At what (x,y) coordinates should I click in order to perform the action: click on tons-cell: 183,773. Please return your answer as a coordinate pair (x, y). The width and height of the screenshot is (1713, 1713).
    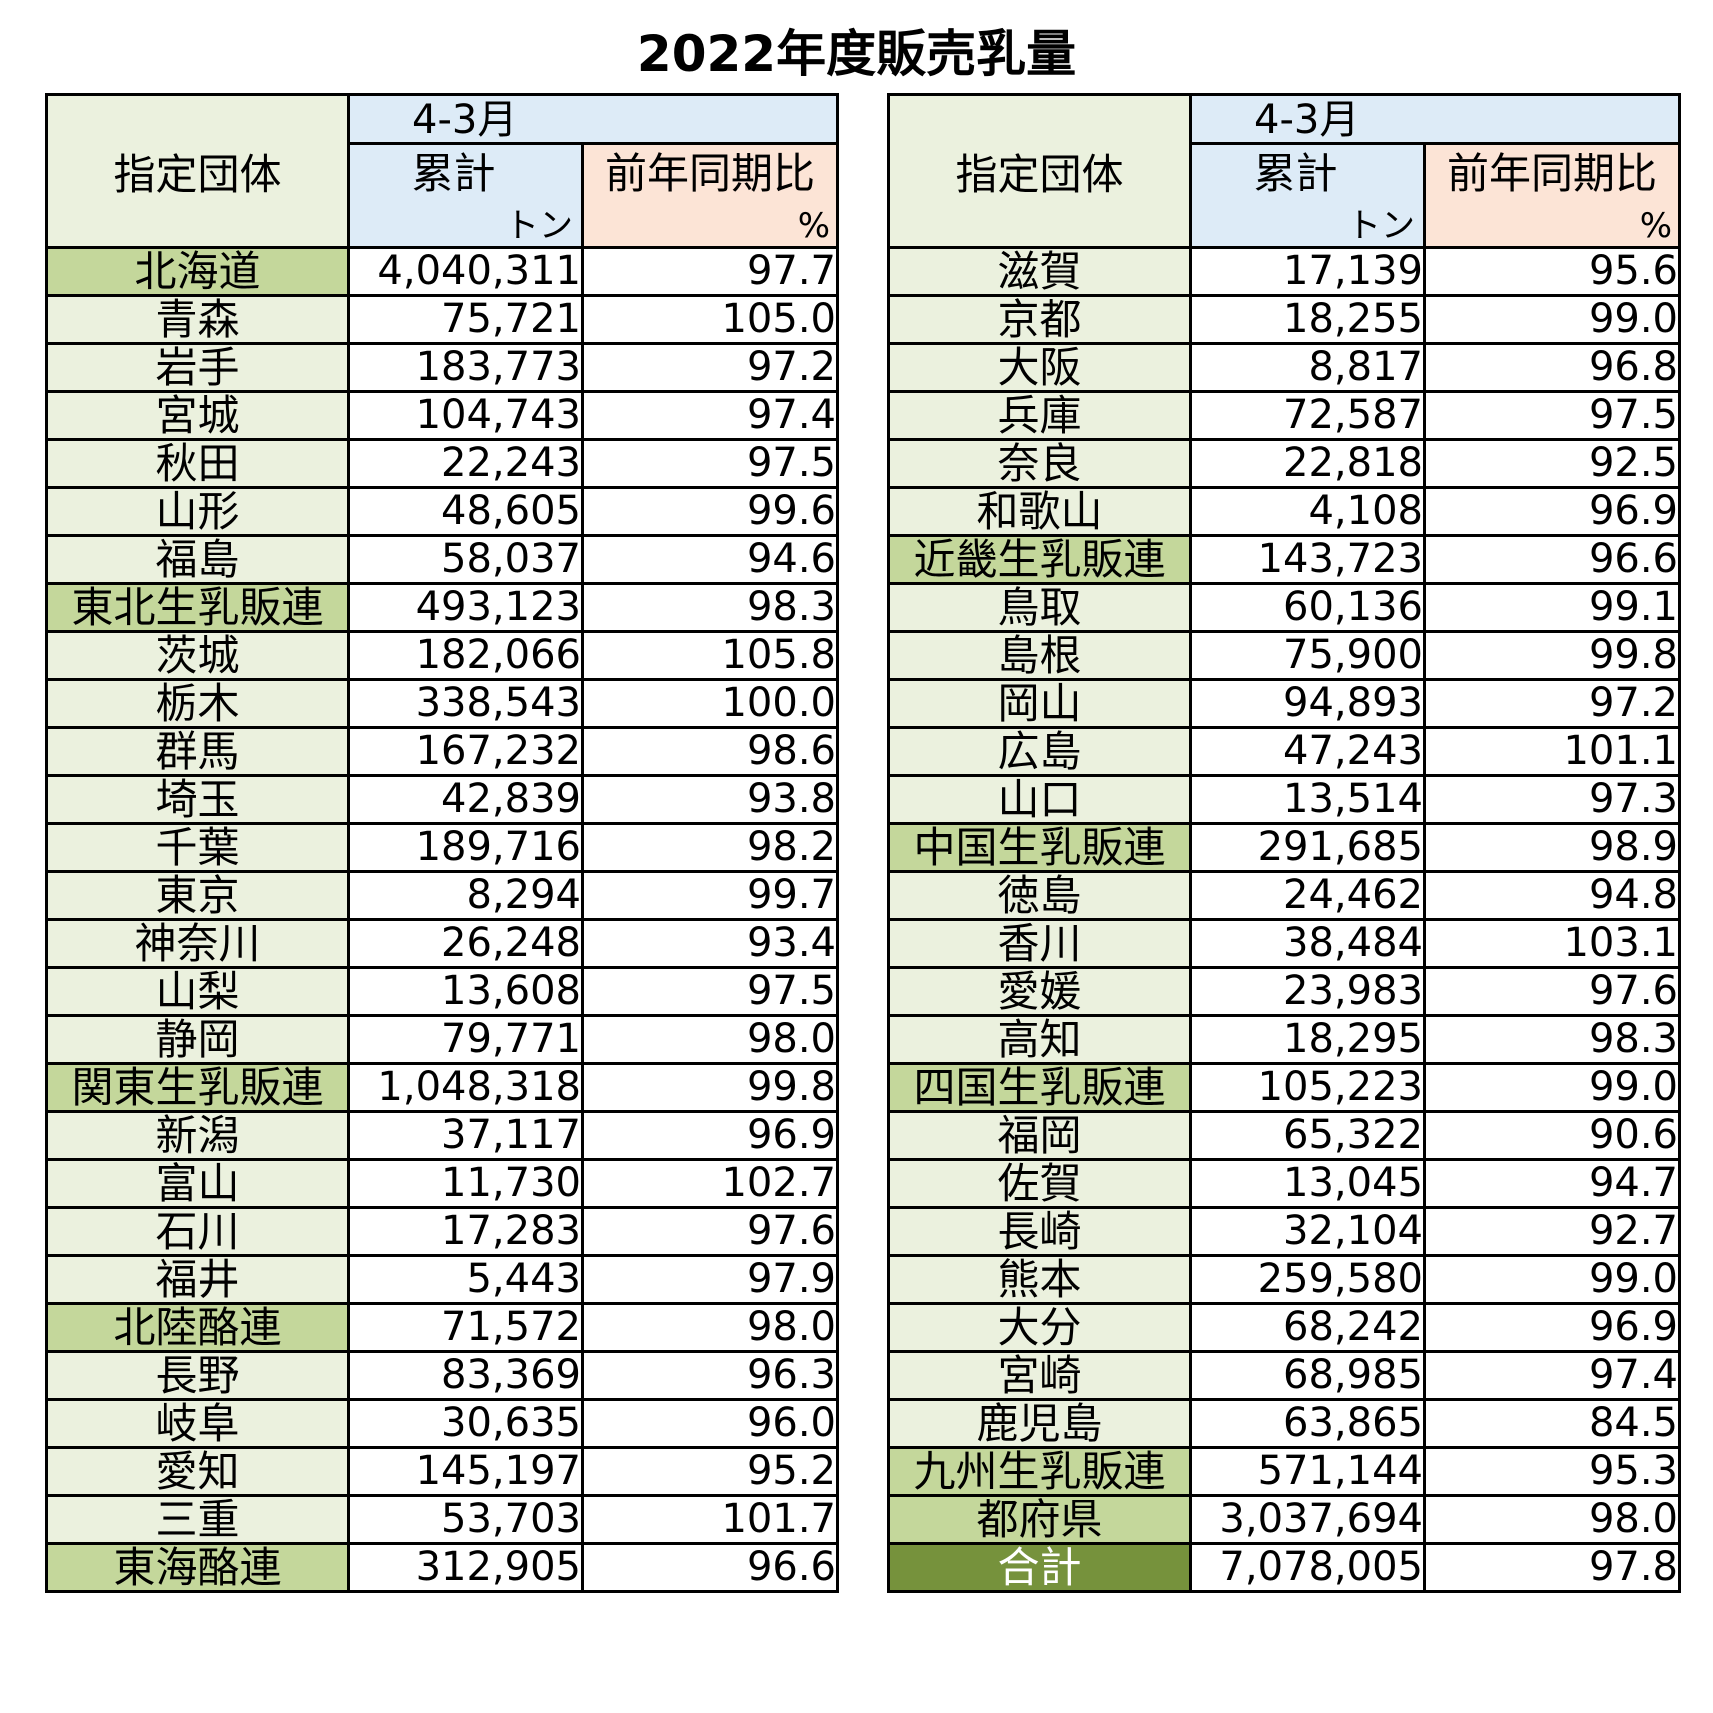
    Looking at the image, I should click on (465, 367).